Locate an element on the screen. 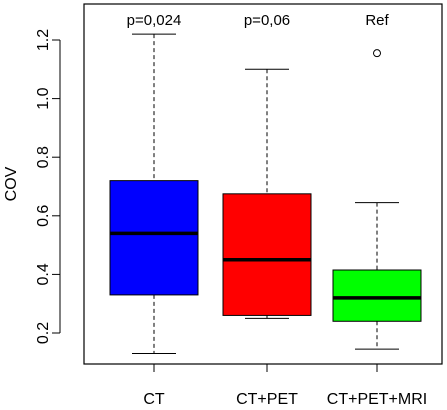 This screenshot has width=447, height=410. box-annotation: p=0,06 is located at coordinates (267, 20).